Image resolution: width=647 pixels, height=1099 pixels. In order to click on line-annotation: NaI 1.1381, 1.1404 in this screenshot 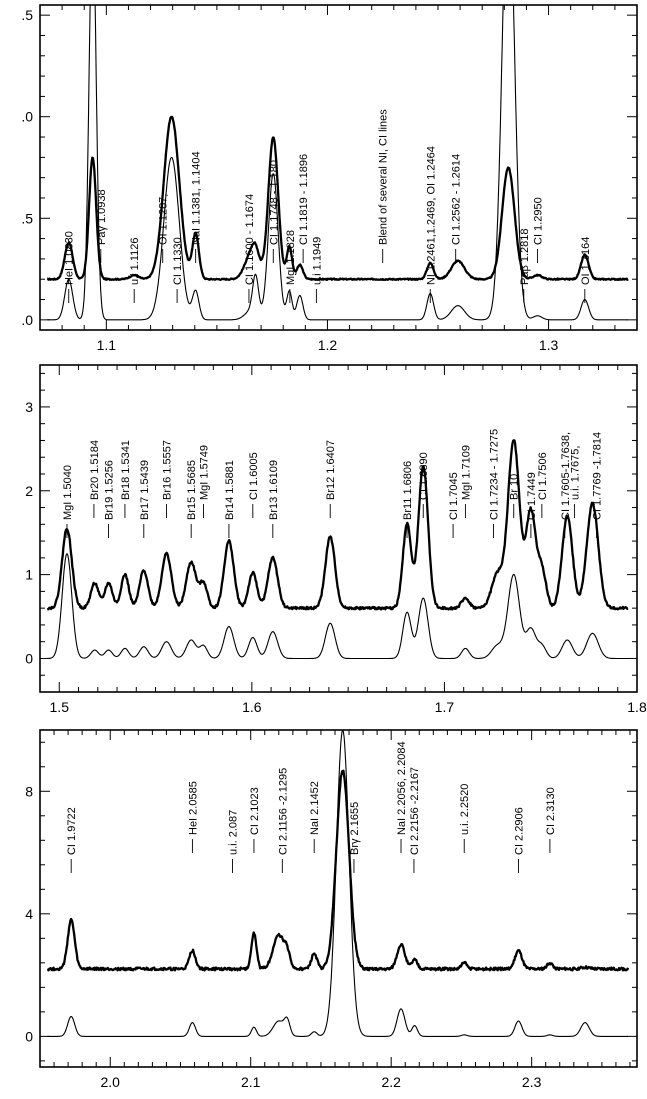, I will do `click(197, 198)`.